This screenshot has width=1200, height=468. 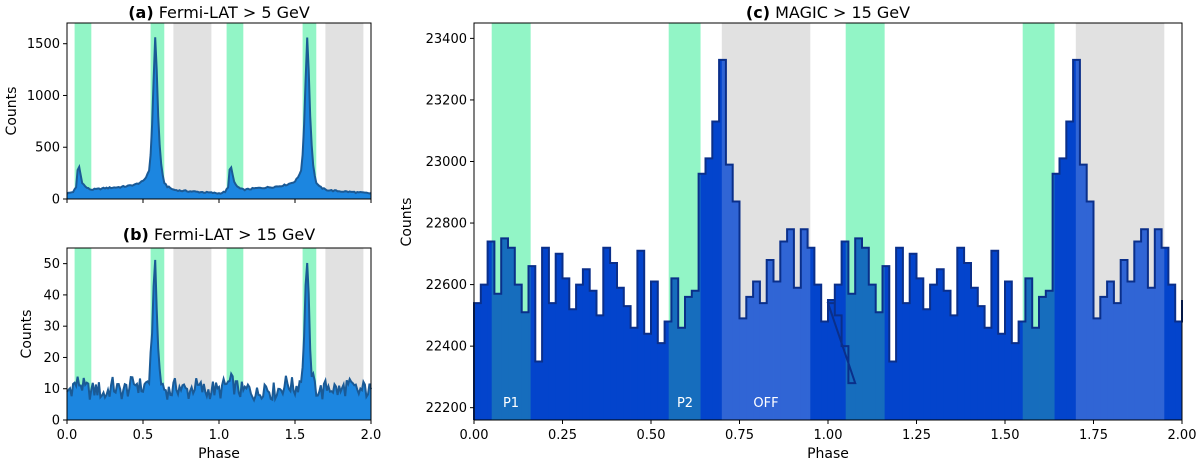 What do you see at coordinates (1005, 435) in the screenshot?
I see `x-tick-label: 1.50` at bounding box center [1005, 435].